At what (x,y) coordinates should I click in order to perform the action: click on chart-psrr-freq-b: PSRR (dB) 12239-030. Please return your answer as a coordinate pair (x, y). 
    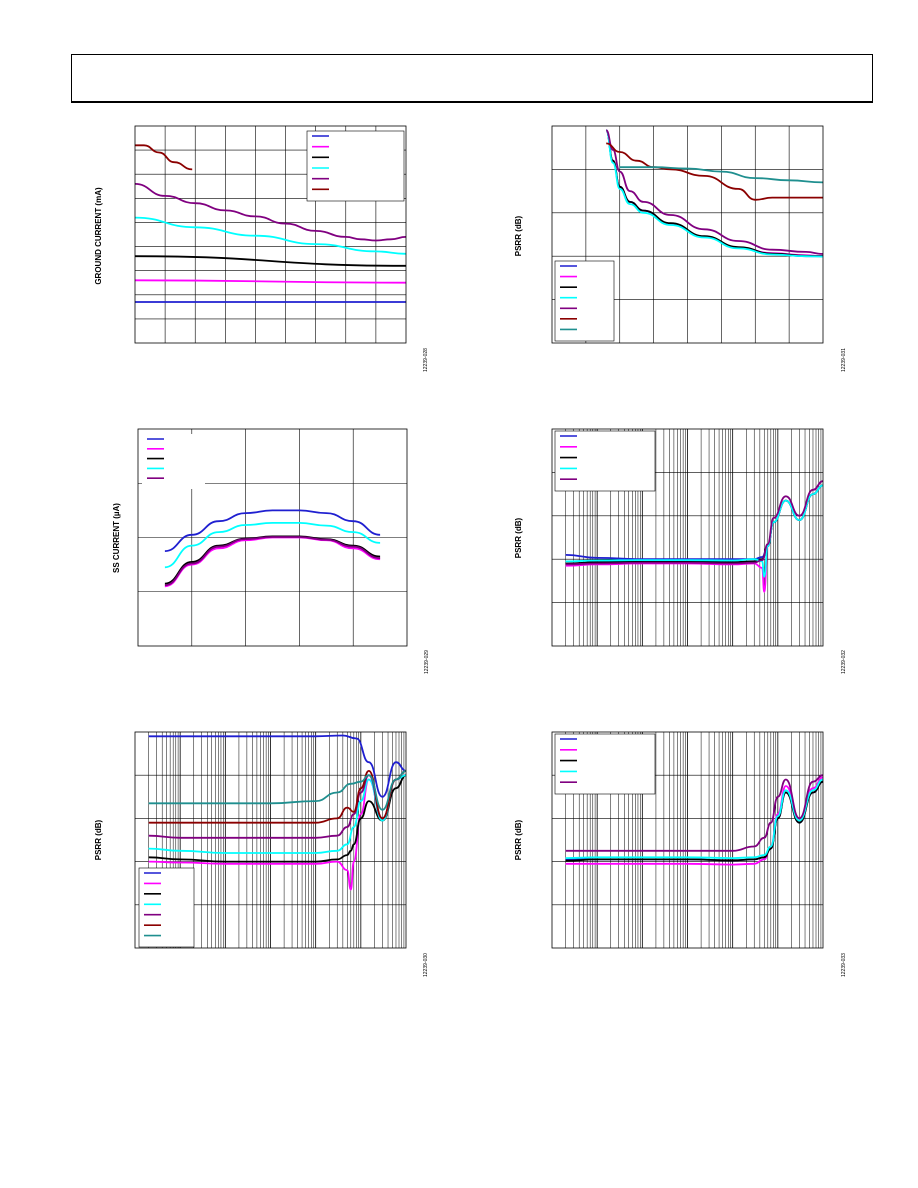
    Looking at the image, I should click on (261, 854).